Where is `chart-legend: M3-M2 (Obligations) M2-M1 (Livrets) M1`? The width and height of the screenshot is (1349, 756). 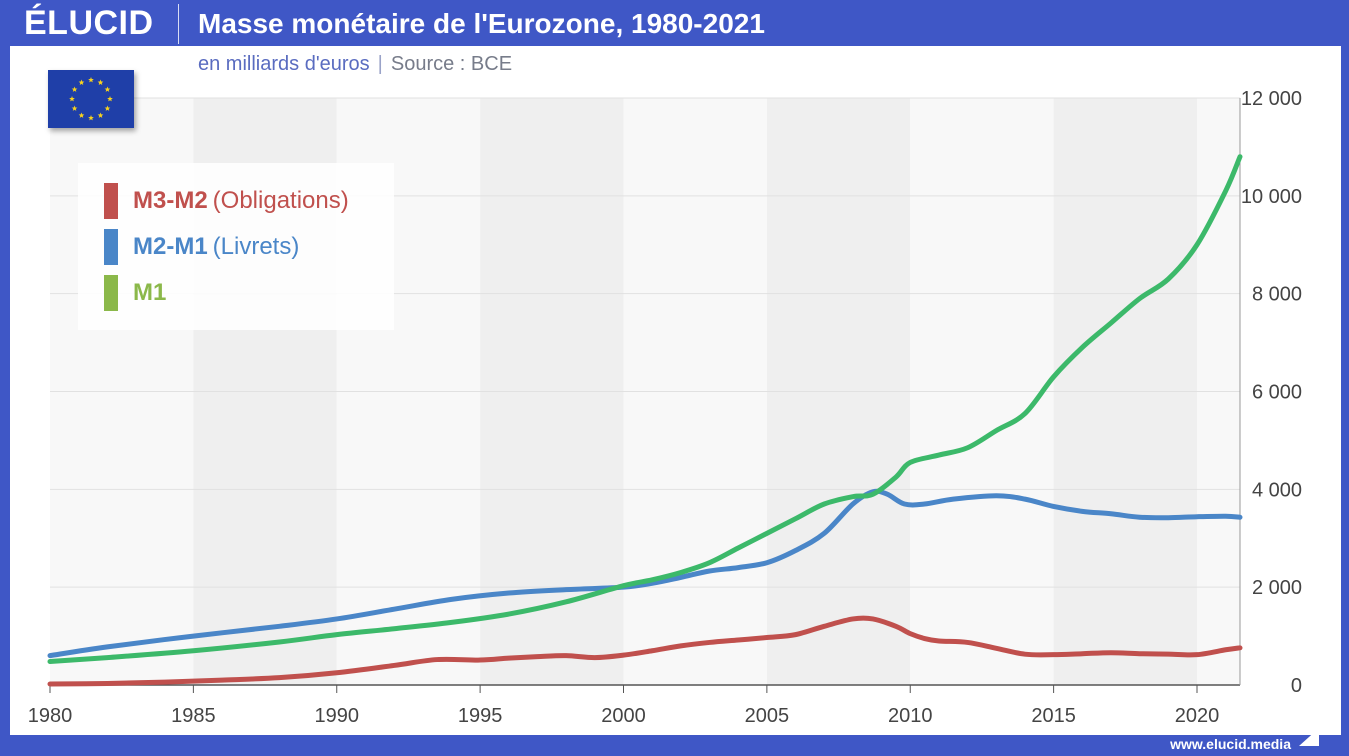 chart-legend: M3-M2 (Obligations) M2-M1 (Livrets) M1 is located at coordinates (236, 246).